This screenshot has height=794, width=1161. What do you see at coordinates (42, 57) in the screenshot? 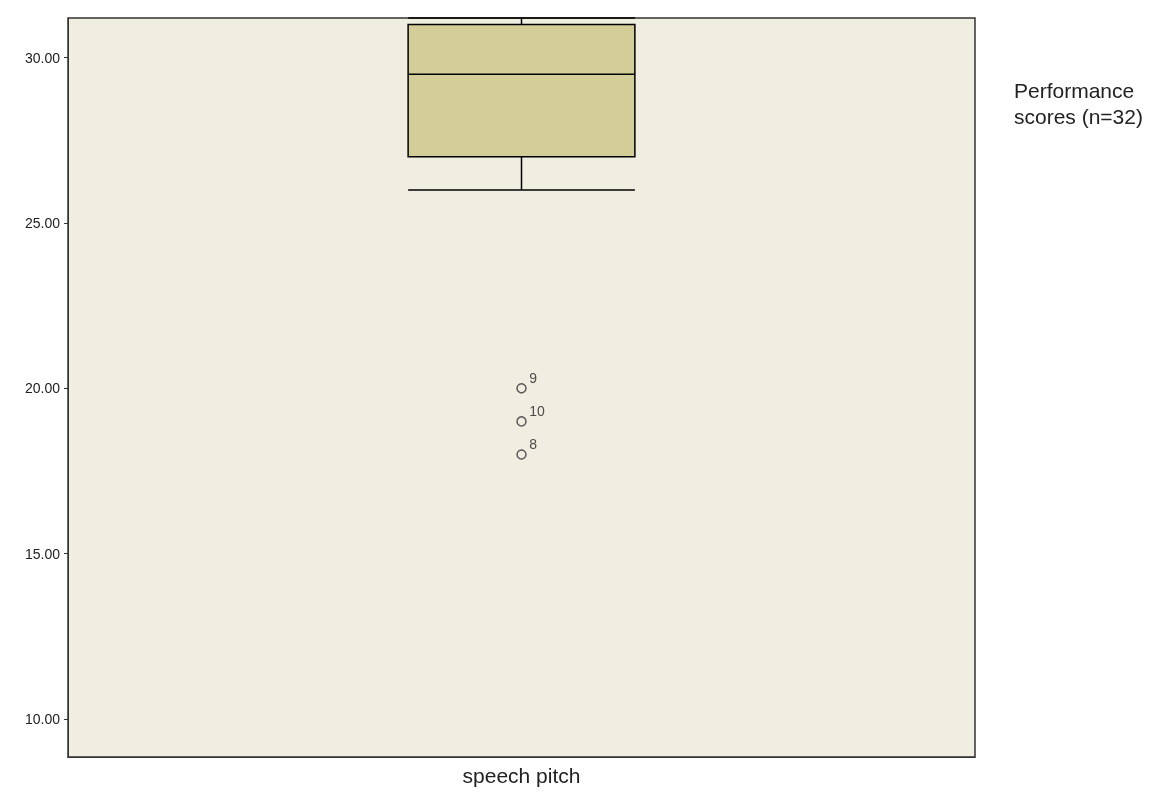
I see `y-tick-label: 30.00` at bounding box center [42, 57].